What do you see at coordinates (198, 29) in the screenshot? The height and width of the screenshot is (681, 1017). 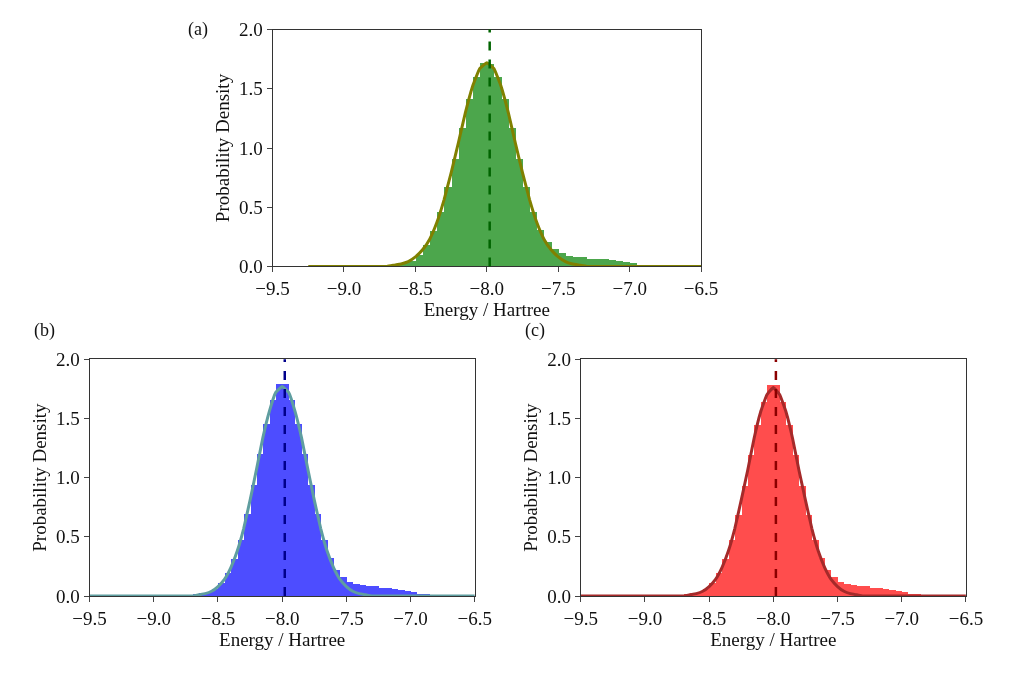 I see `text: (a)` at bounding box center [198, 29].